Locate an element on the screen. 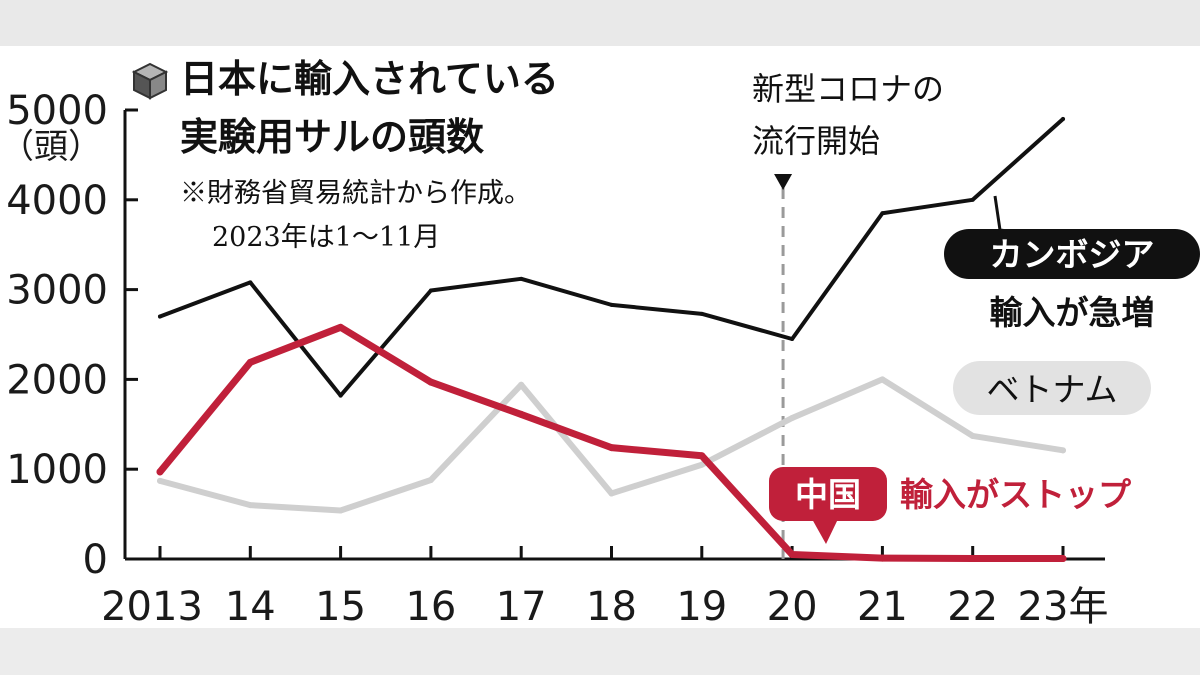 The image size is (1200, 675). vietnam-annotation: ベトナム is located at coordinates (1052, 388).